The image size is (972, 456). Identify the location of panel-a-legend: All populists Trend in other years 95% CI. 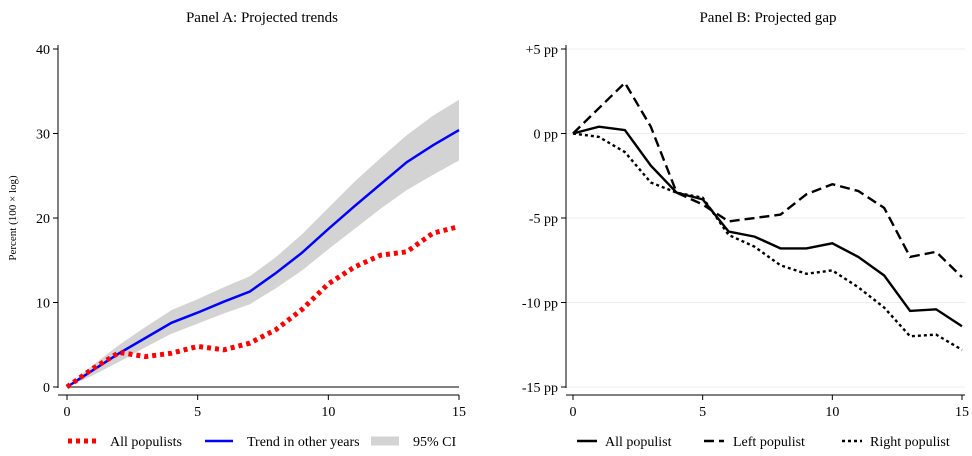
(262, 442).